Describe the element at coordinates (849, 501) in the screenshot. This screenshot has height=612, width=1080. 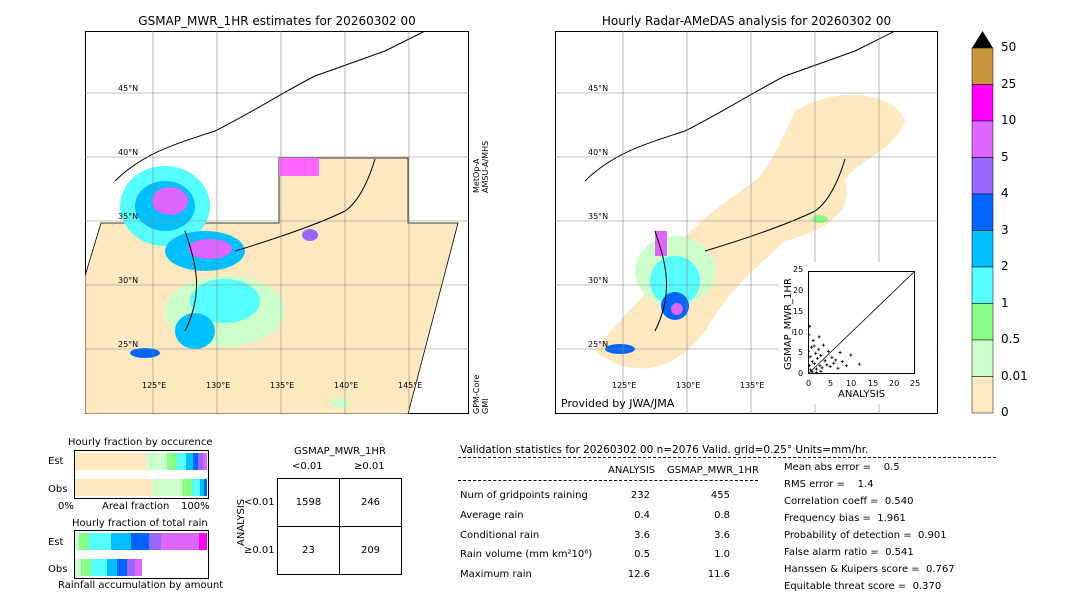
I see `score-correlation: Correlation coeff = 0.540` at that location.